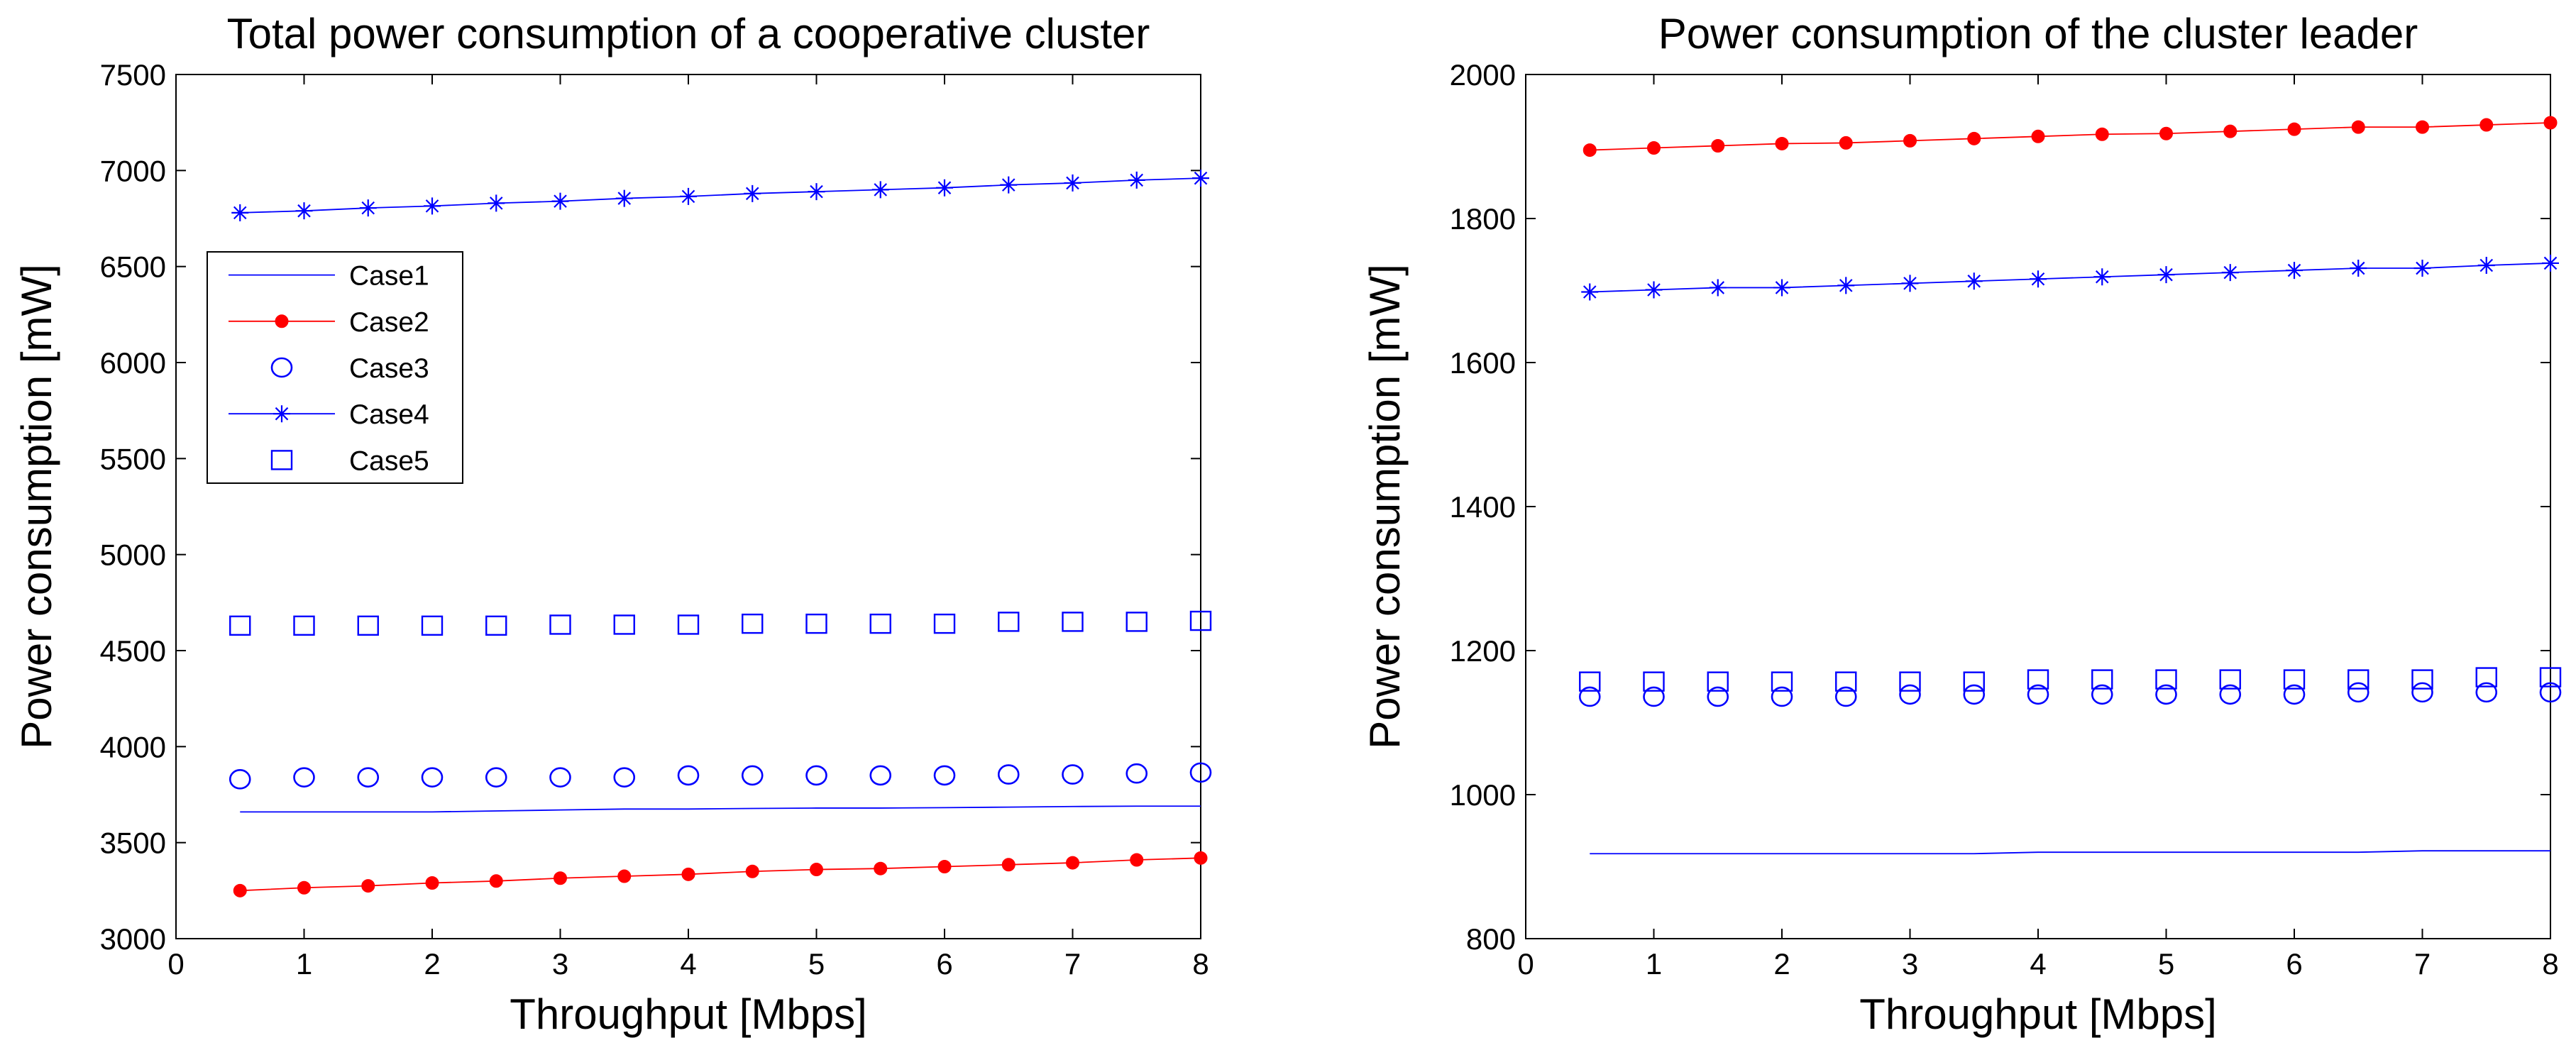 The height and width of the screenshot is (1055, 2576). What do you see at coordinates (2070, 853) in the screenshot?
I see `series-case1` at bounding box center [2070, 853].